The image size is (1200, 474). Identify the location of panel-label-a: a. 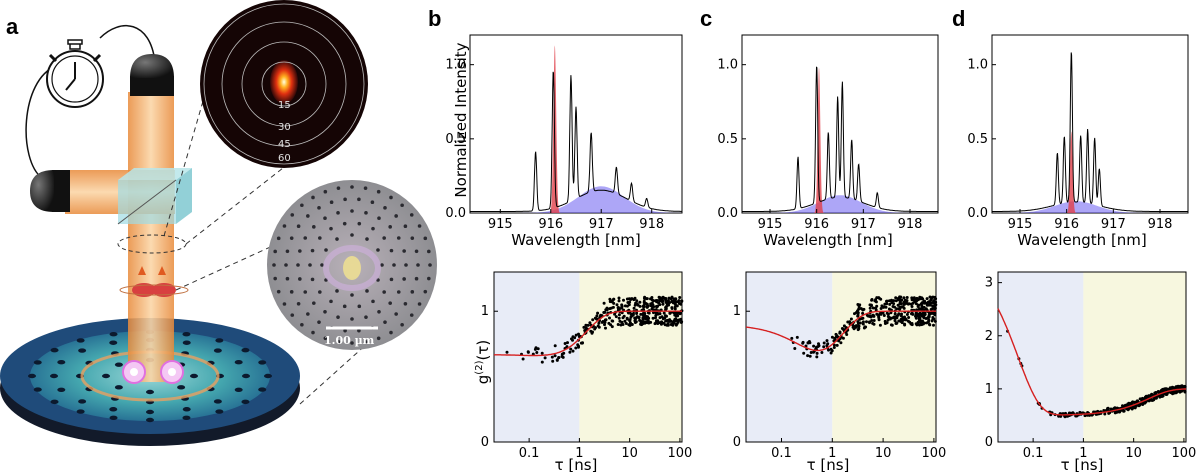
(12, 26).